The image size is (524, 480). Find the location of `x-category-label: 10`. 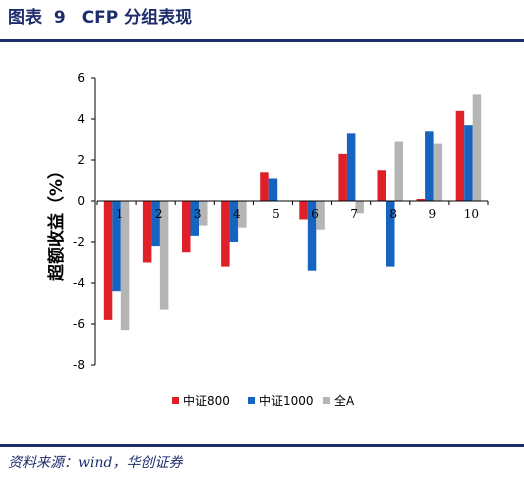

x-category-label: 10 is located at coordinates (471, 214).